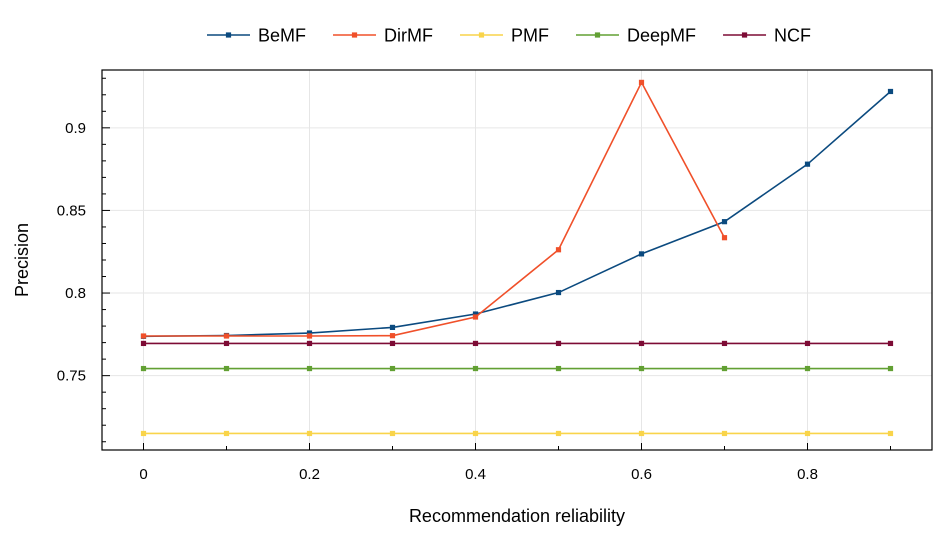  Describe the element at coordinates (641, 474) in the screenshot. I see `x-tick-label: 0.6` at that location.